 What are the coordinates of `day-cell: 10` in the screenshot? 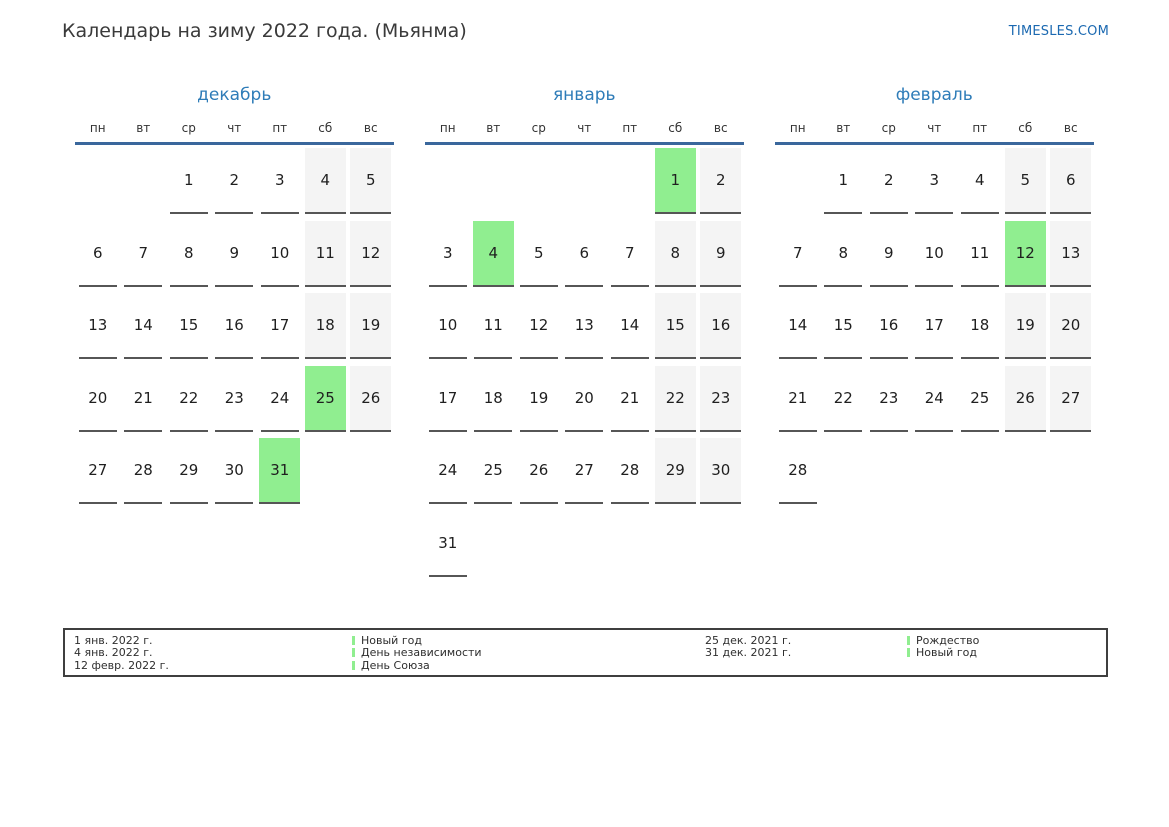 It's located at (935, 254).